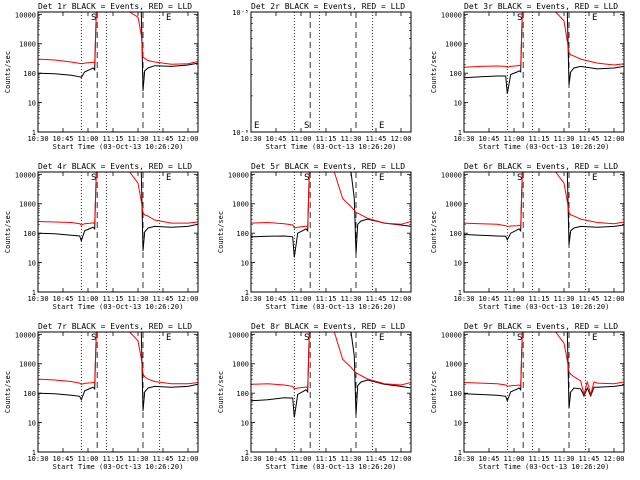 Image resolution: width=640 pixels, height=480 pixels. Describe the element at coordinates (541, 166) in the screenshot. I see `panel-title: Det 6r BLACK = Events, RED = LLD` at that location.